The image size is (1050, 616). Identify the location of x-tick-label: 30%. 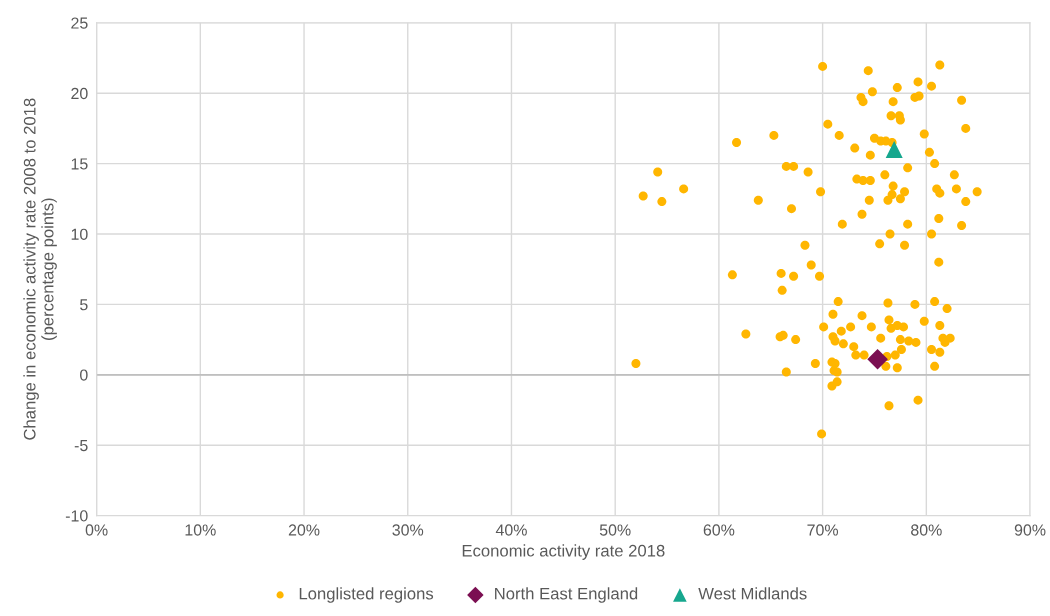
(408, 530).